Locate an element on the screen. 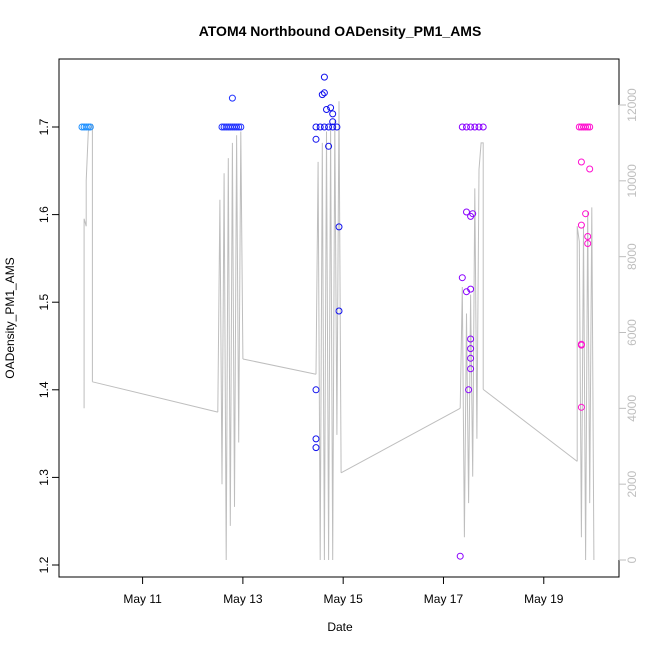 The width and height of the screenshot is (650, 650). x-tick-label-0: May 11 is located at coordinates (142, 599).